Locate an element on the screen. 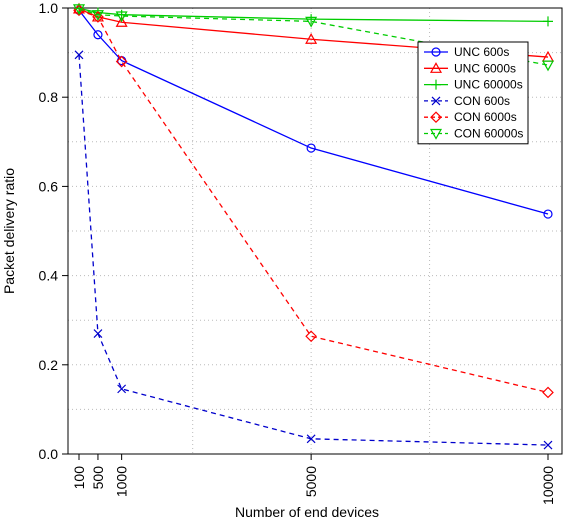  legend-item: UNC 6000s is located at coordinates (470, 68).